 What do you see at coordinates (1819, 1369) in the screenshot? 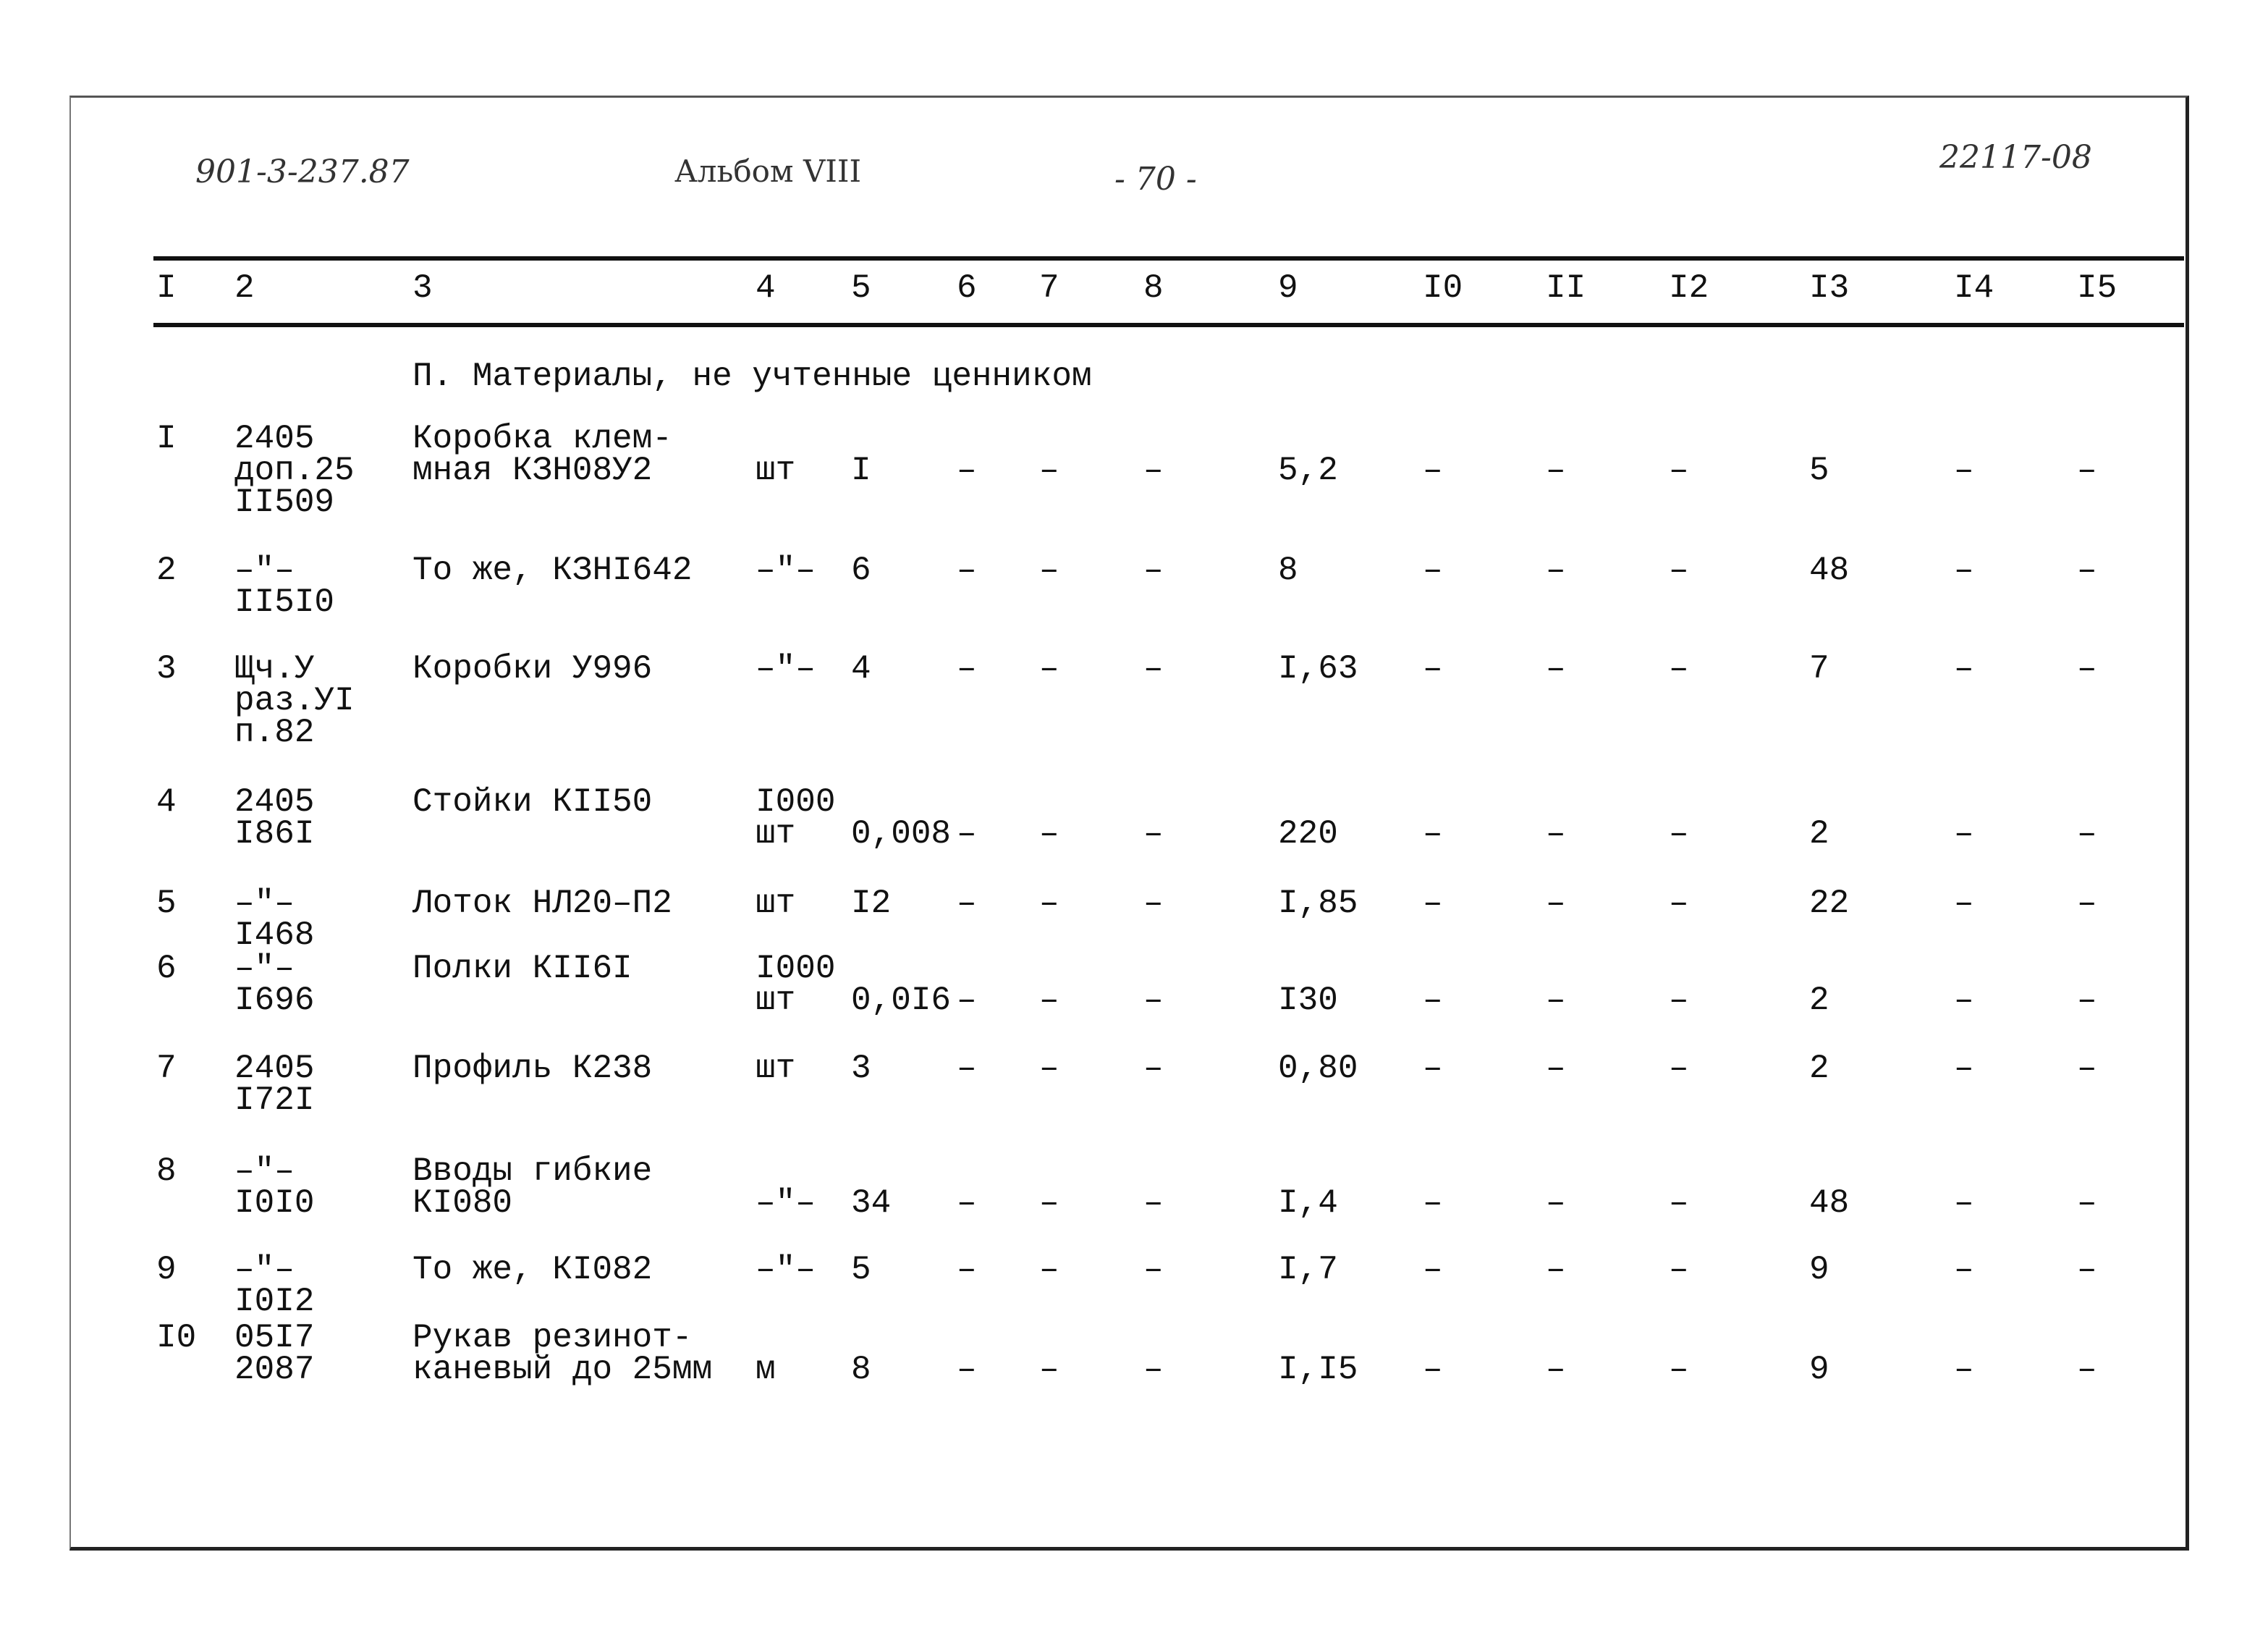
I see `cell-col-13: 9` at bounding box center [1819, 1369].